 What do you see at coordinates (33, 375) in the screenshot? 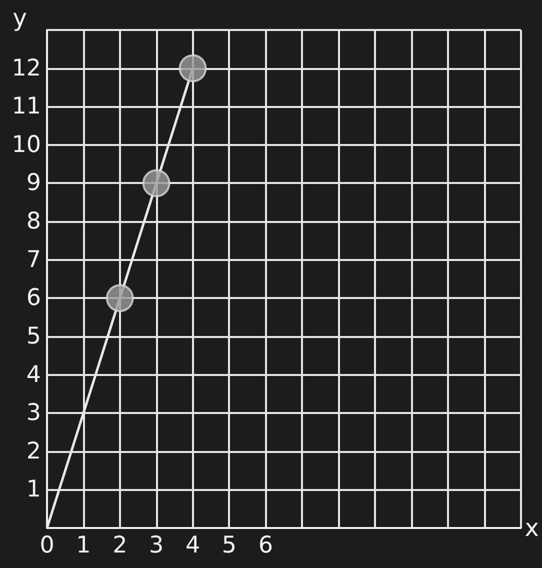
I see `y-tick-label: 4` at bounding box center [33, 375].